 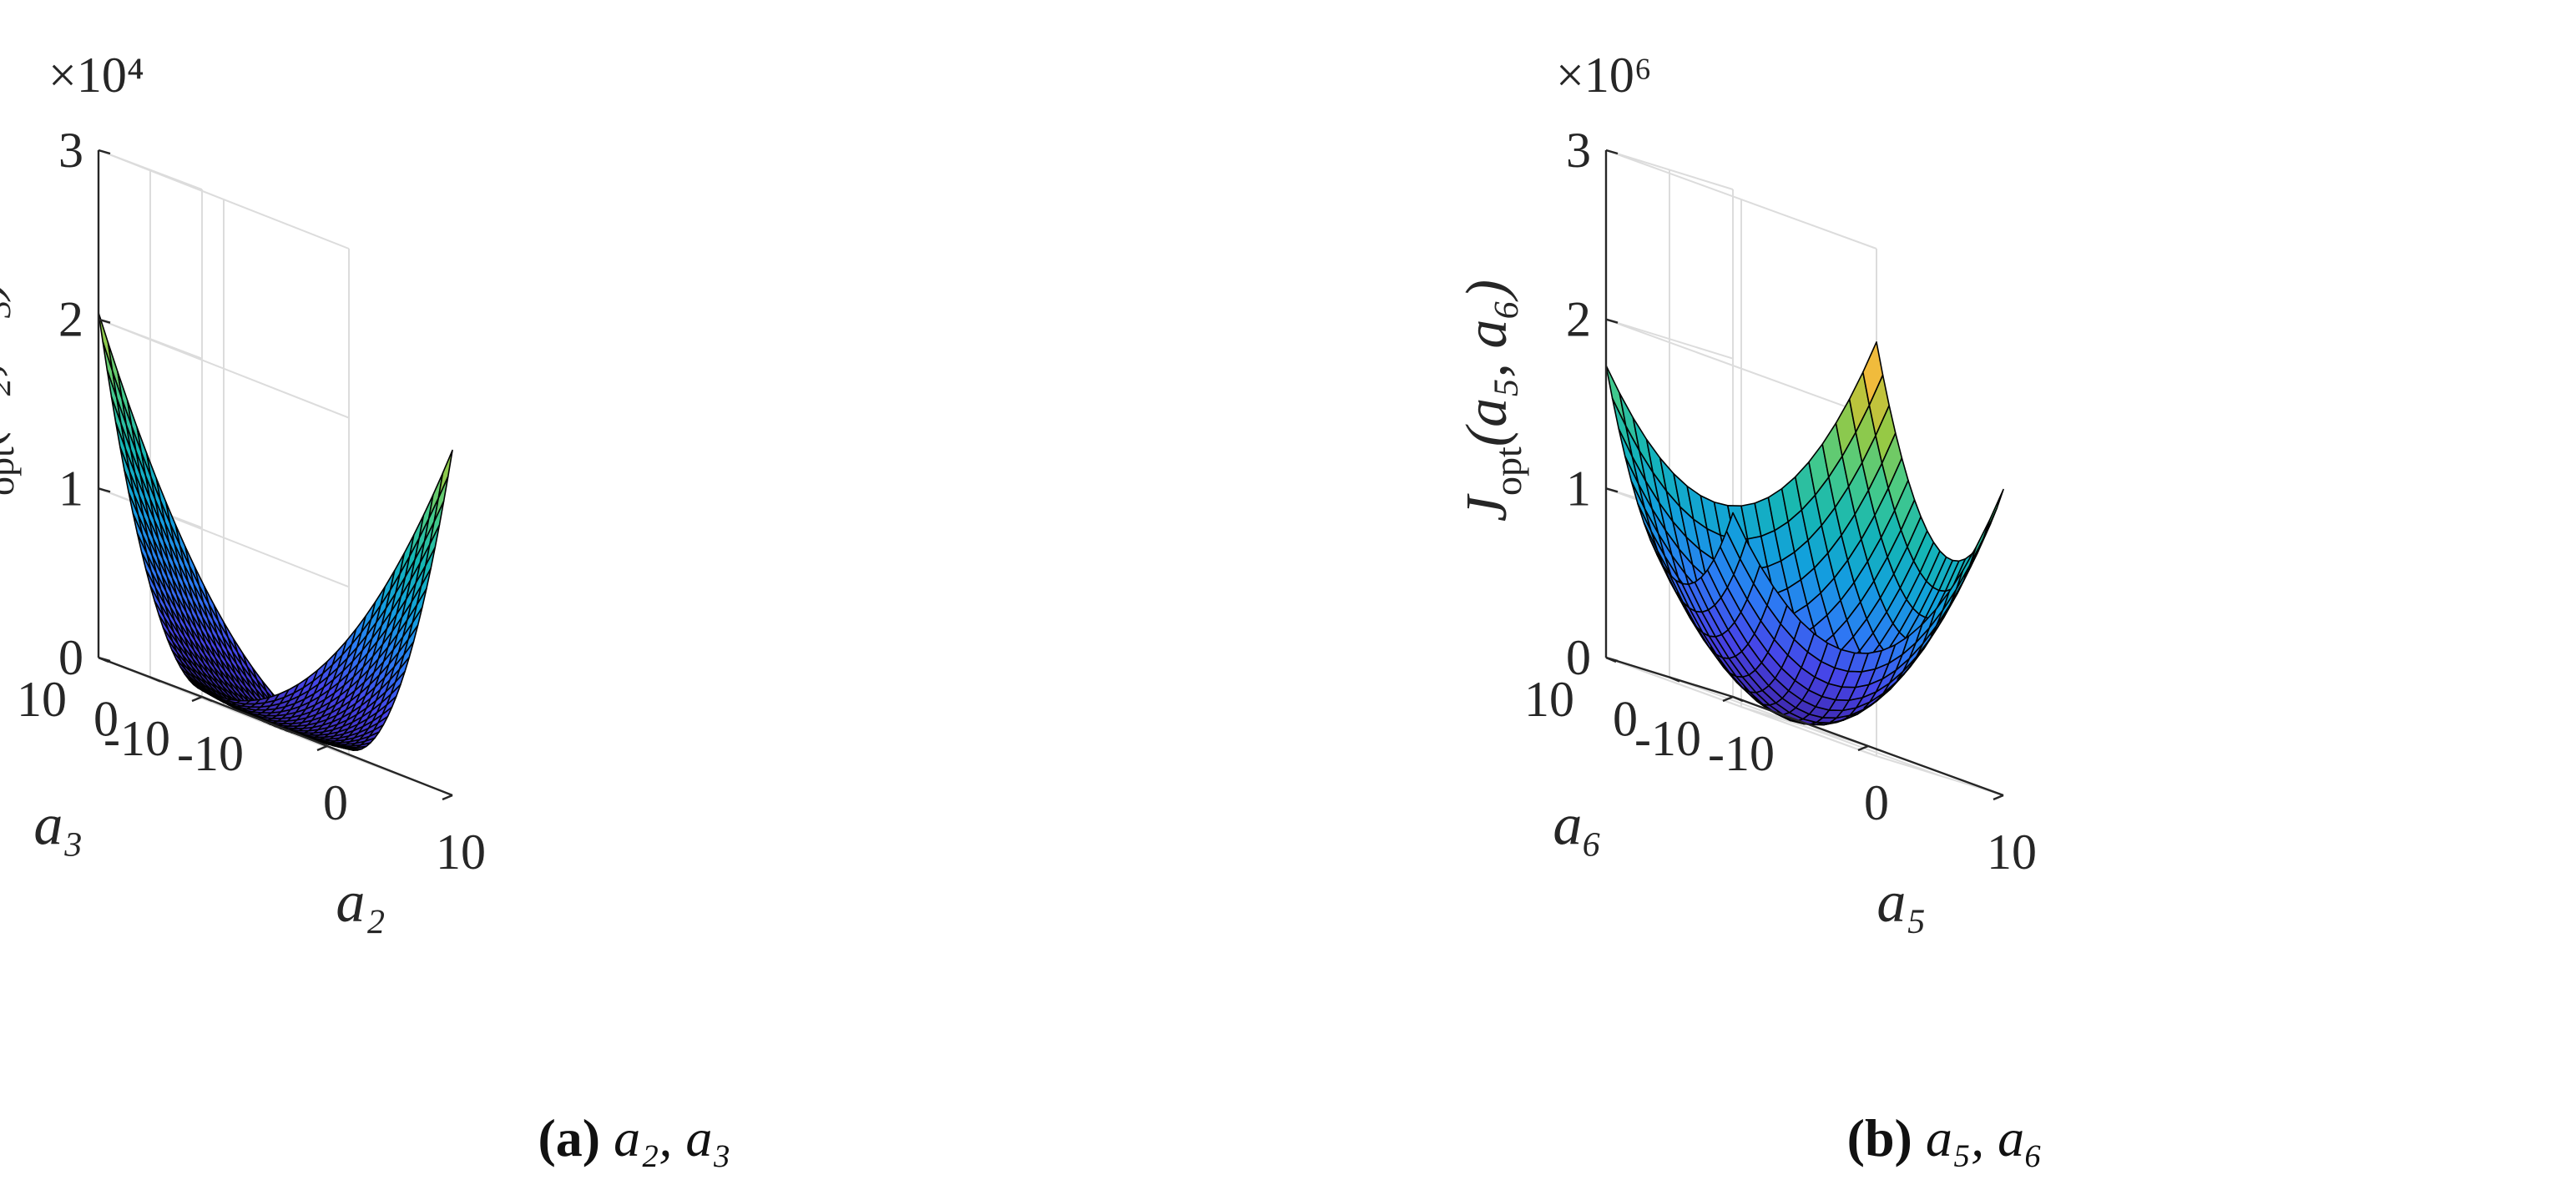 I want to click on panel-caption: (a) a₂, a₃, so click(x=634, y=1137).